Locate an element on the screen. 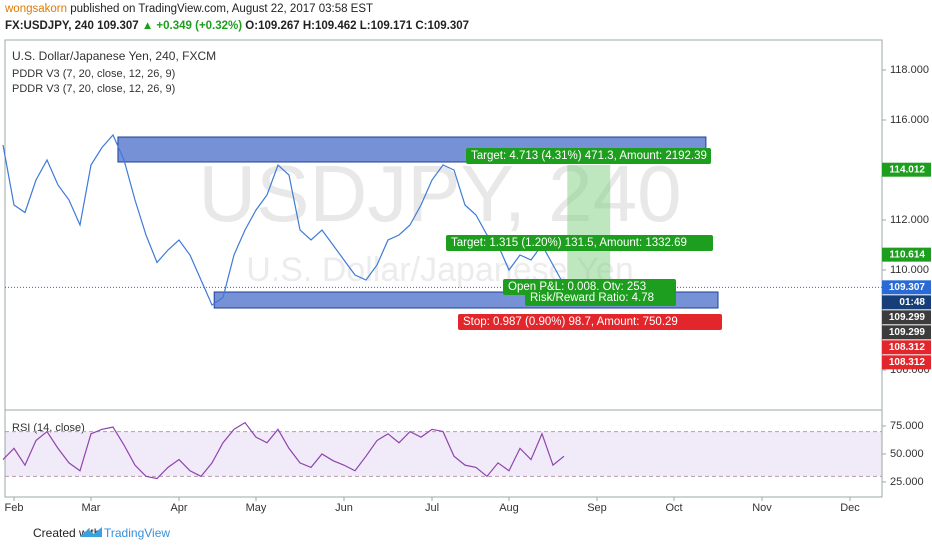  footer-created: Created with is located at coordinates (66, 533).